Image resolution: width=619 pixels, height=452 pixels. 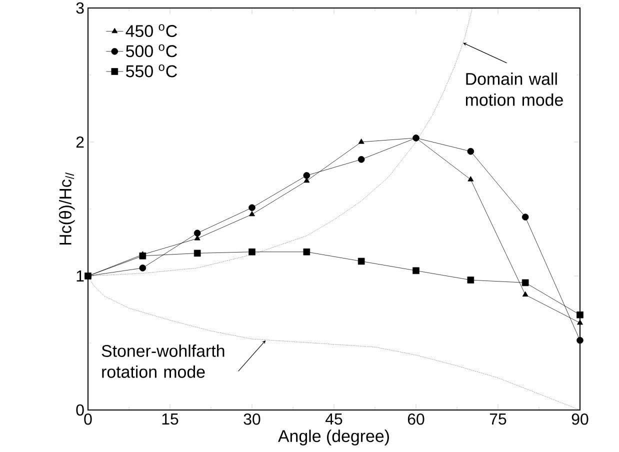 I want to click on y-axis-title: Hc(θ)/Hc$_{//}$, so click(x=67, y=208).